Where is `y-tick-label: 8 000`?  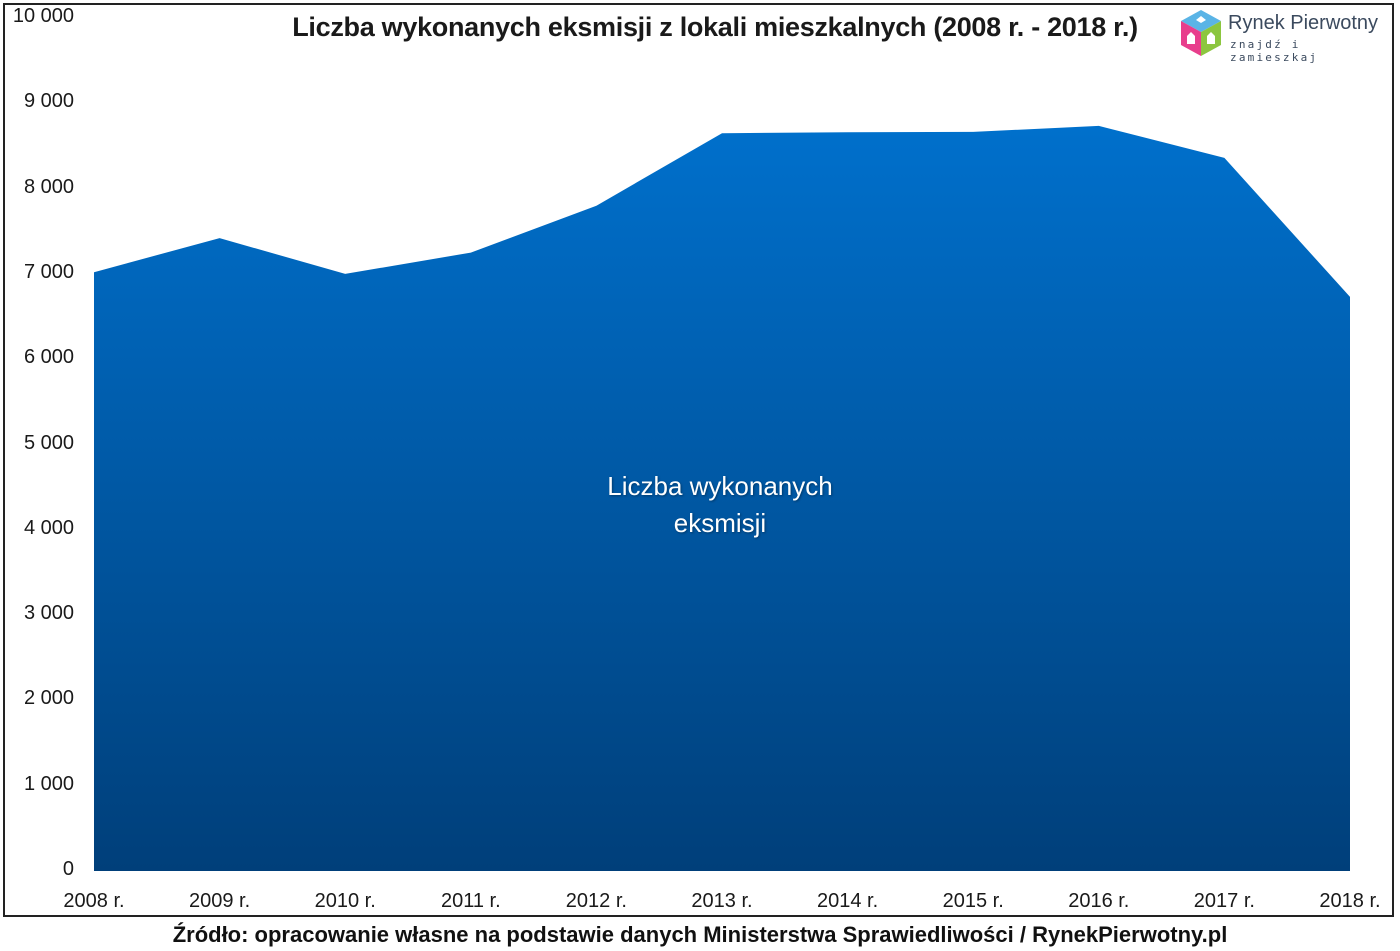 y-tick-label: 8 000 is located at coordinates (48, 186).